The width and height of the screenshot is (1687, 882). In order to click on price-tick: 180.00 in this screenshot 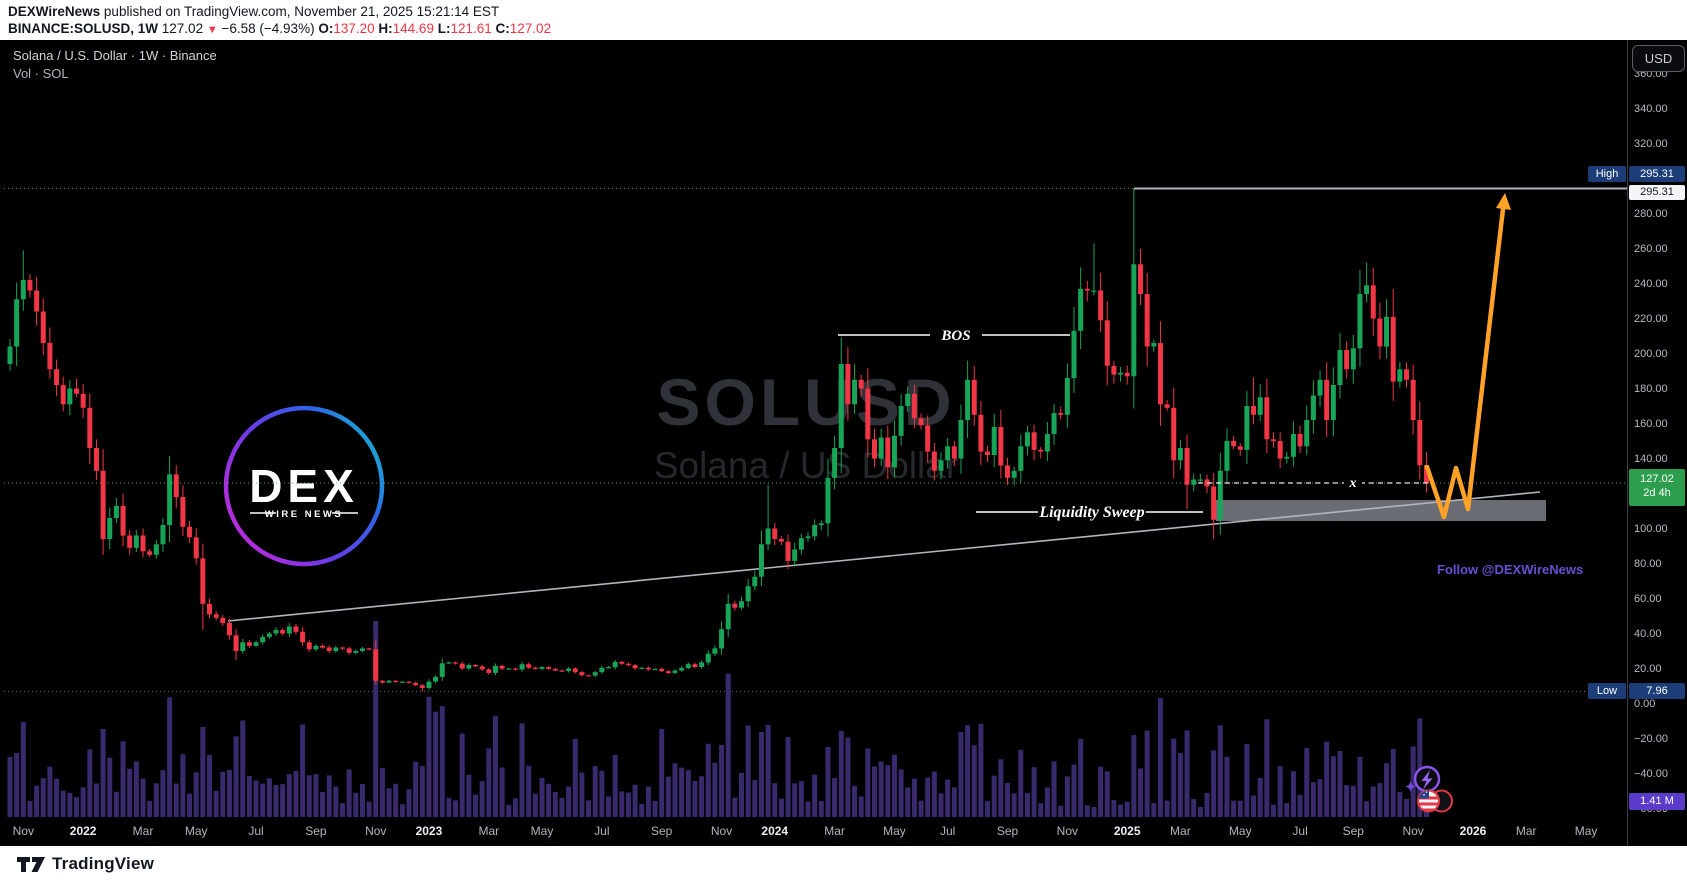, I will do `click(1651, 389)`.